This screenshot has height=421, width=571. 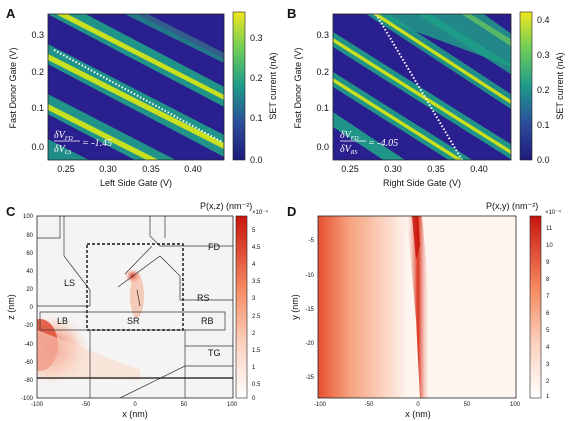 What do you see at coordinates (129, 176) in the screenshot?
I see `x-axis-a: 0.25 0.30 0.35 0.40 Left Side Gate (V)` at bounding box center [129, 176].